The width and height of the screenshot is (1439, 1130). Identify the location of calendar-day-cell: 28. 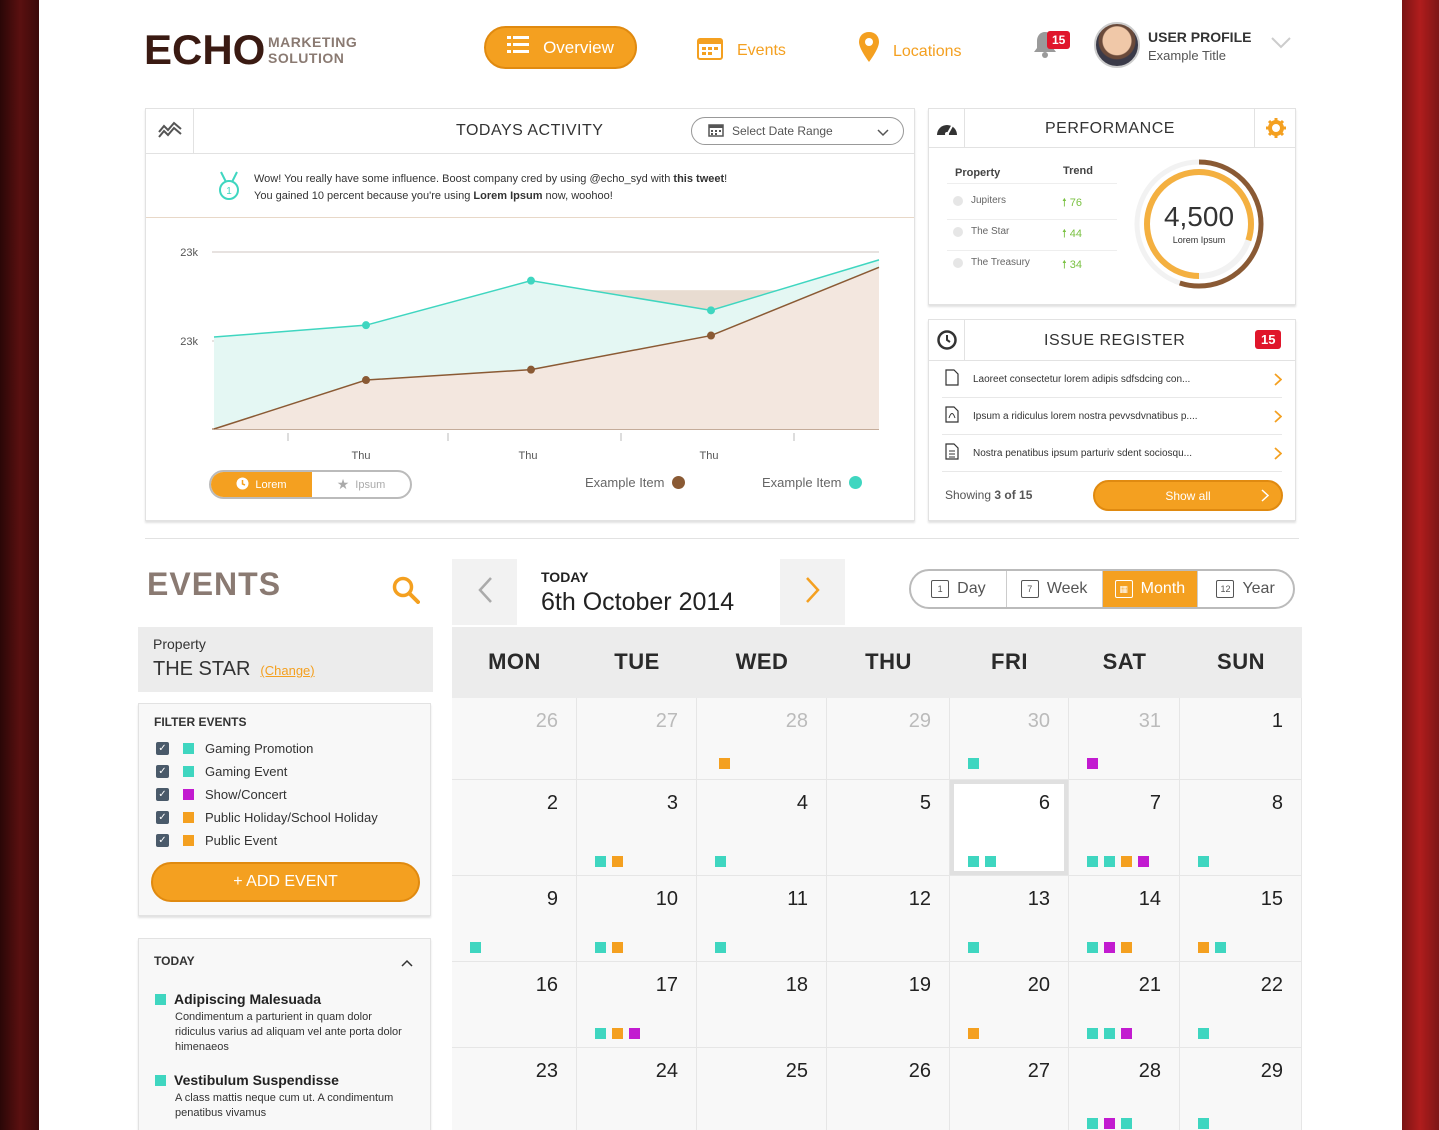
(1124, 1089).